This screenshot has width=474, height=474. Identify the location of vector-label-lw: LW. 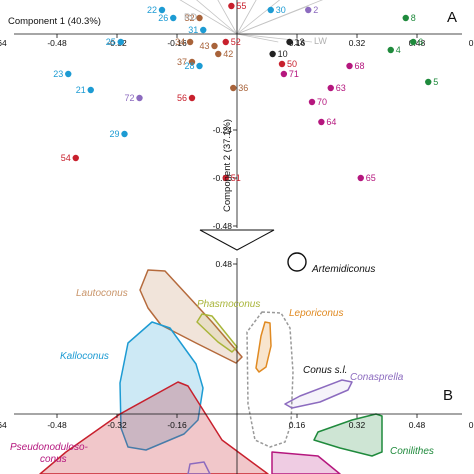
(320, 41).